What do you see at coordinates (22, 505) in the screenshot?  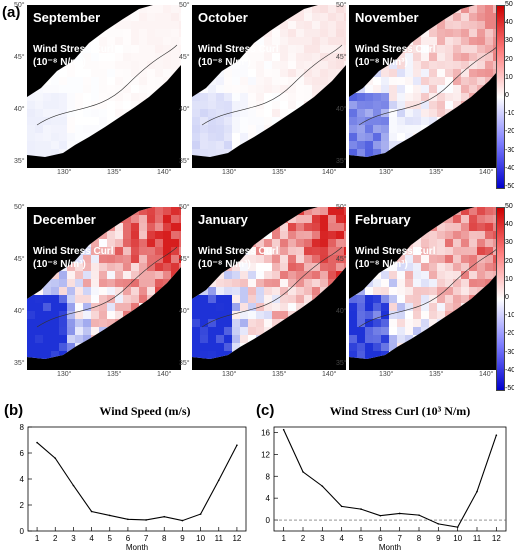 I see `y-tick-label: 2` at bounding box center [22, 505].